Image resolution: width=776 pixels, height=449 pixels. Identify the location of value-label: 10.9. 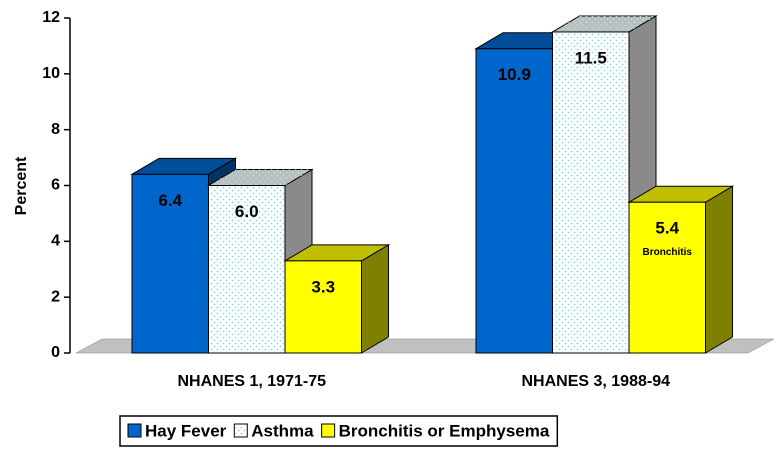
(514, 74).